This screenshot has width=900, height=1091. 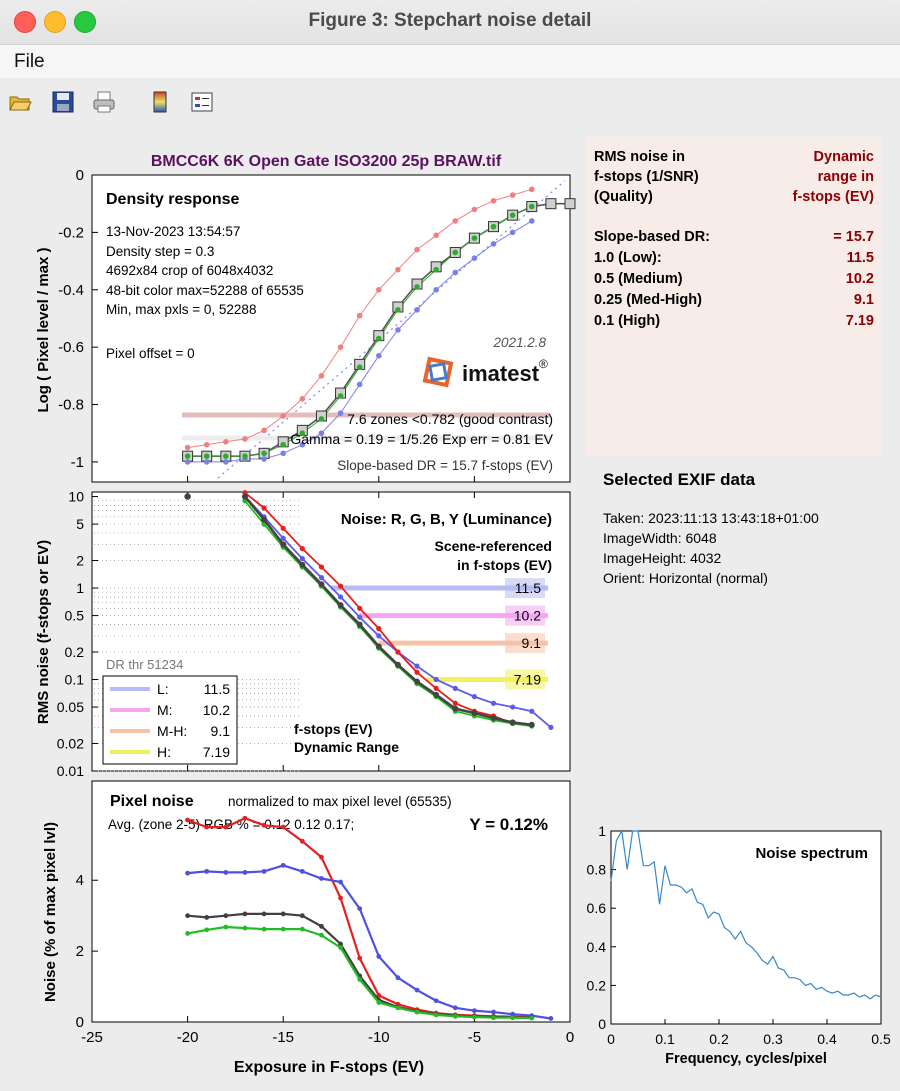 I want to click on info-left-1: RMS noise in, so click(x=640, y=157).